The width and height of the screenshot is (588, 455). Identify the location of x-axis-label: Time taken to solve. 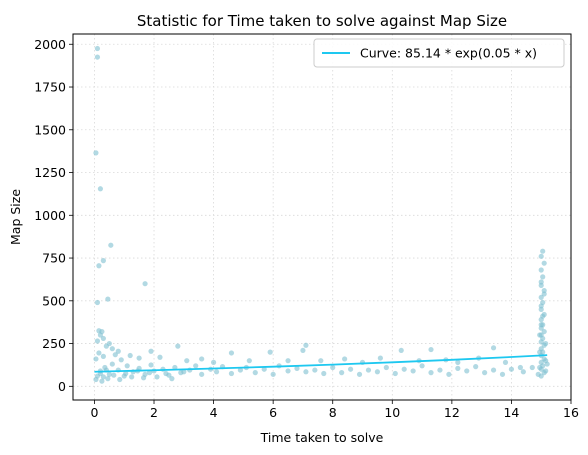
(322, 437).